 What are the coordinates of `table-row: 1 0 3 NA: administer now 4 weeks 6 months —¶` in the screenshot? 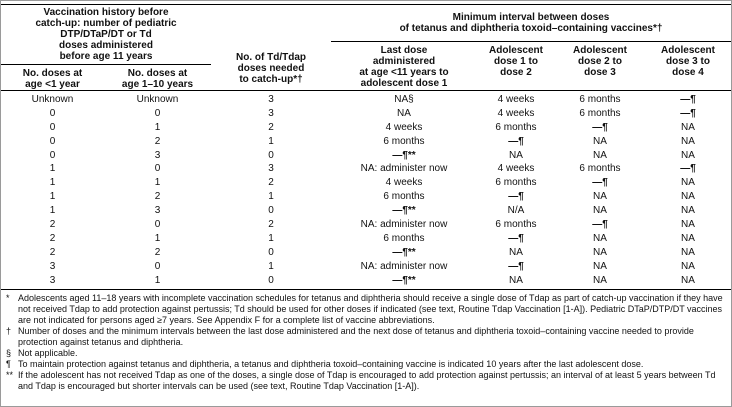 It's located at (366, 169).